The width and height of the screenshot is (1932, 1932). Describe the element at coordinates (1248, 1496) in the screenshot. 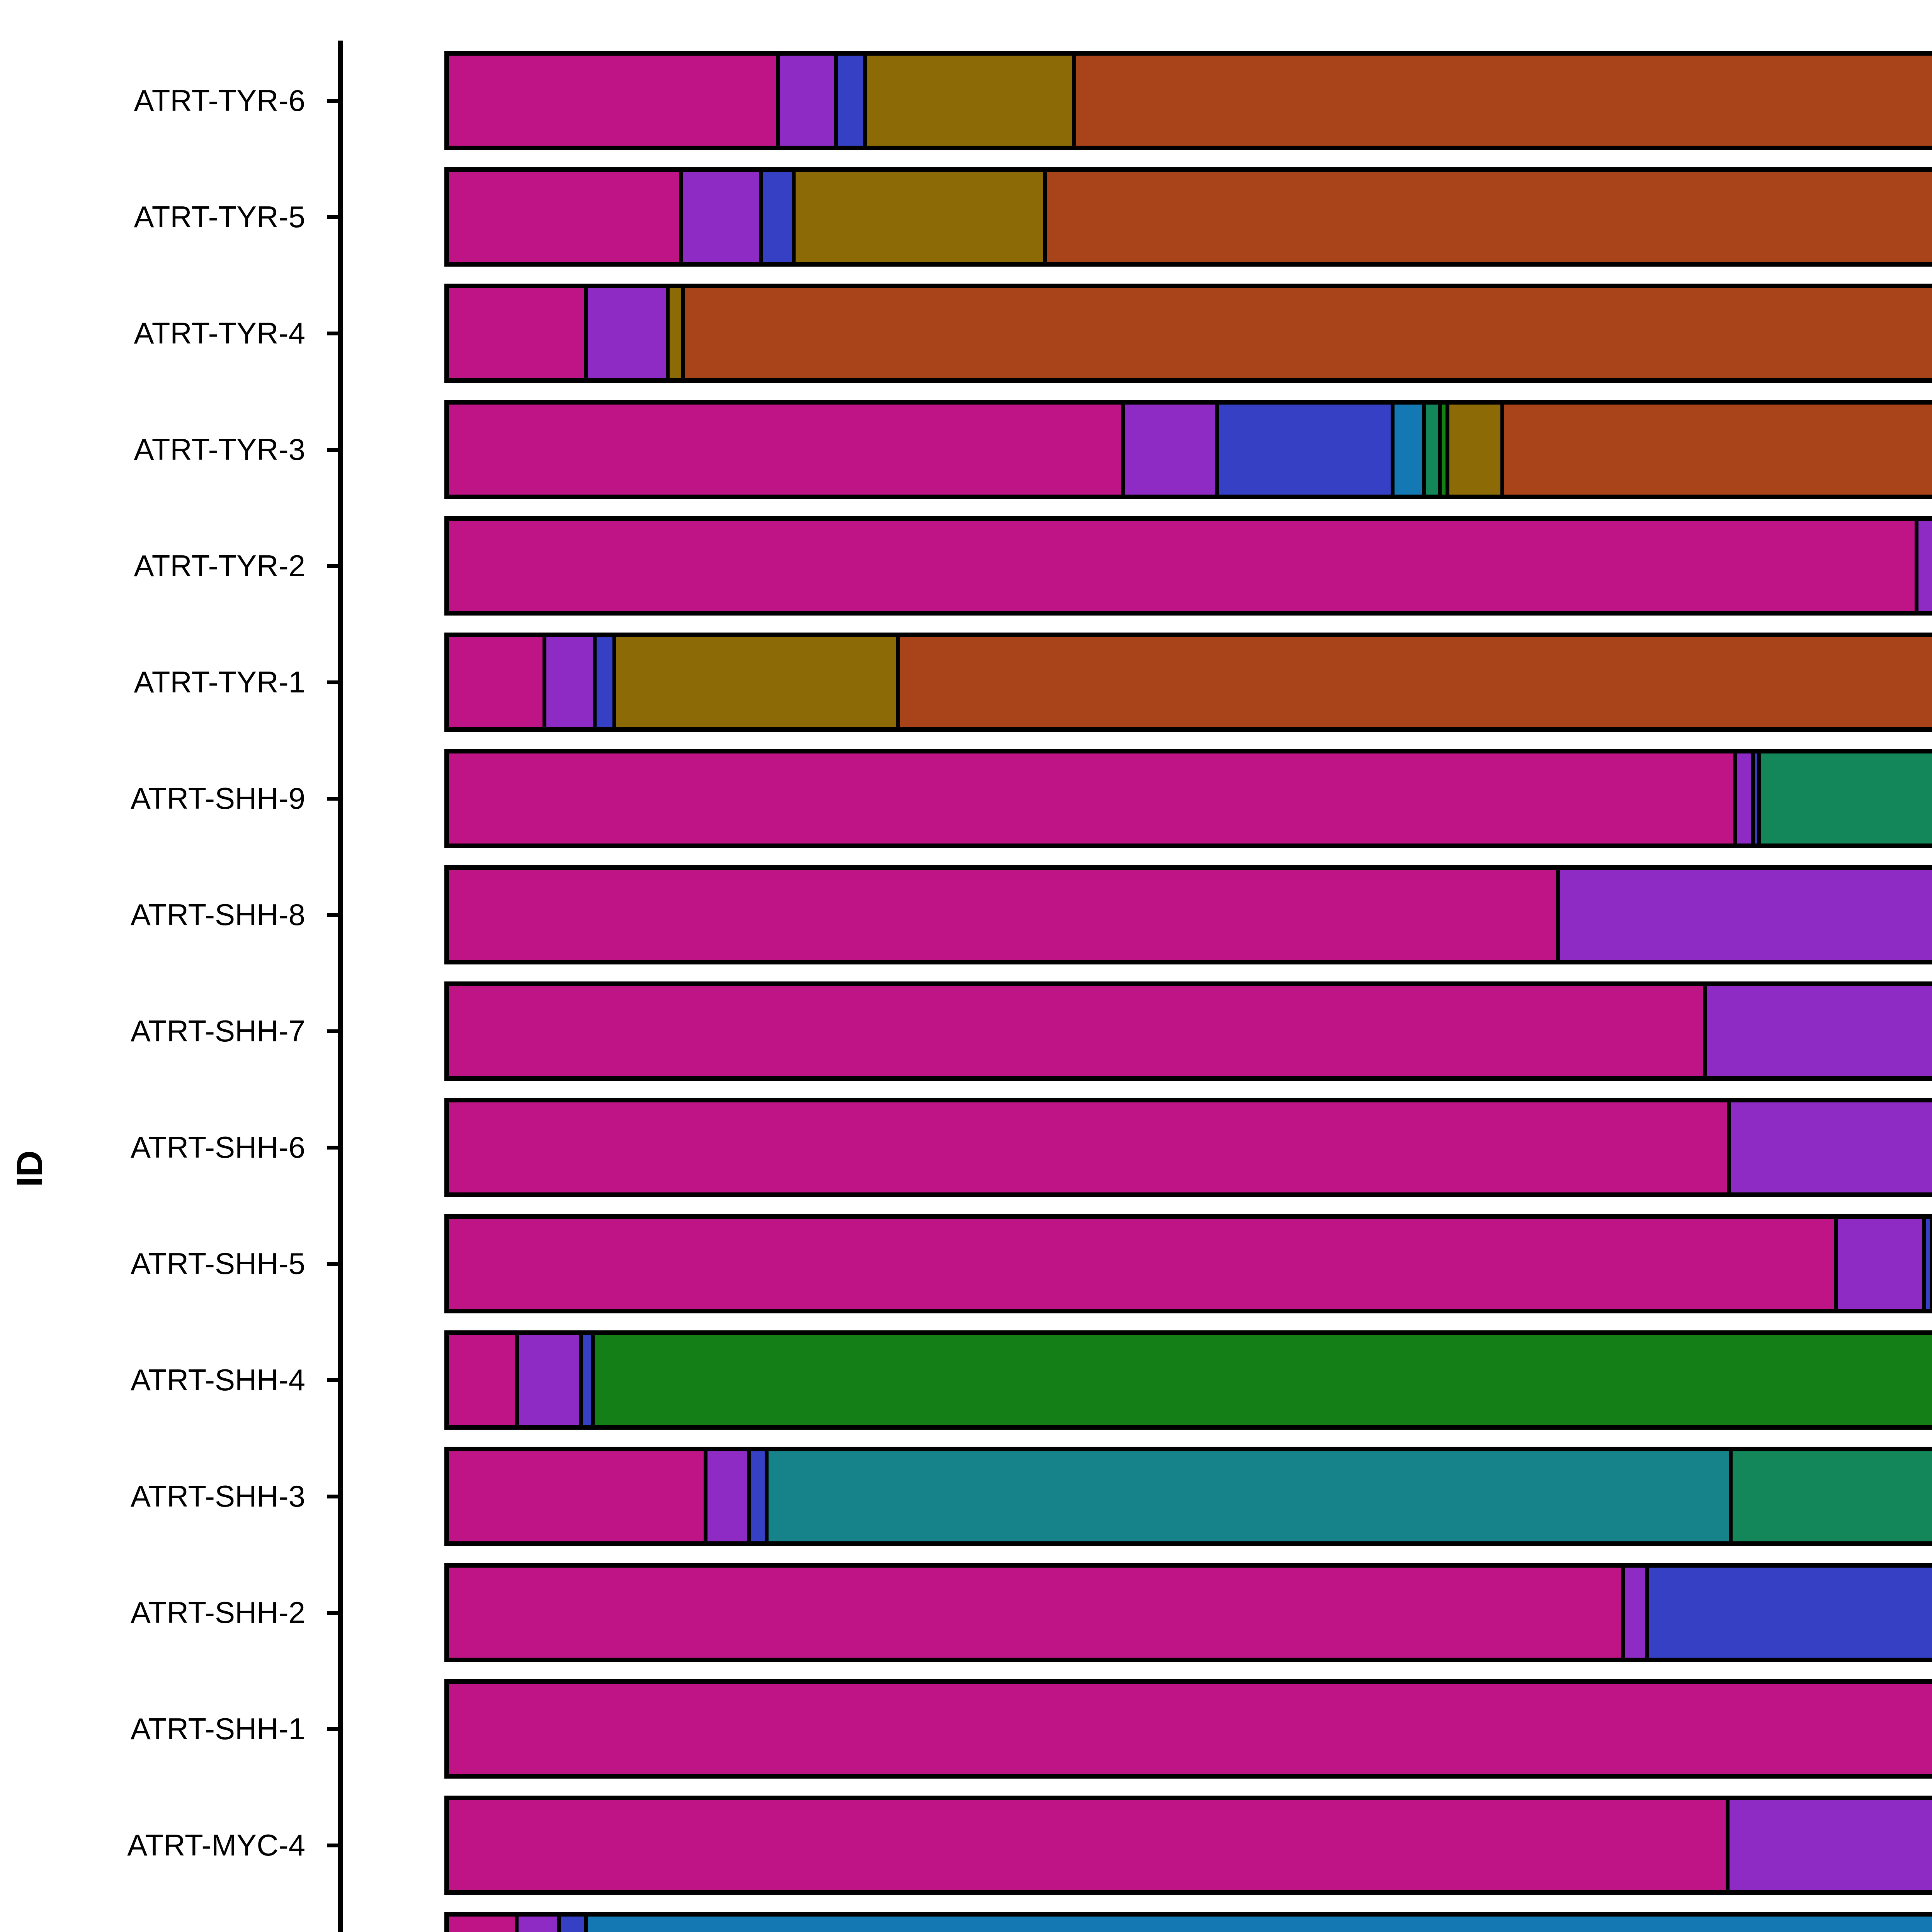

I see `segment-rg-like` at that location.